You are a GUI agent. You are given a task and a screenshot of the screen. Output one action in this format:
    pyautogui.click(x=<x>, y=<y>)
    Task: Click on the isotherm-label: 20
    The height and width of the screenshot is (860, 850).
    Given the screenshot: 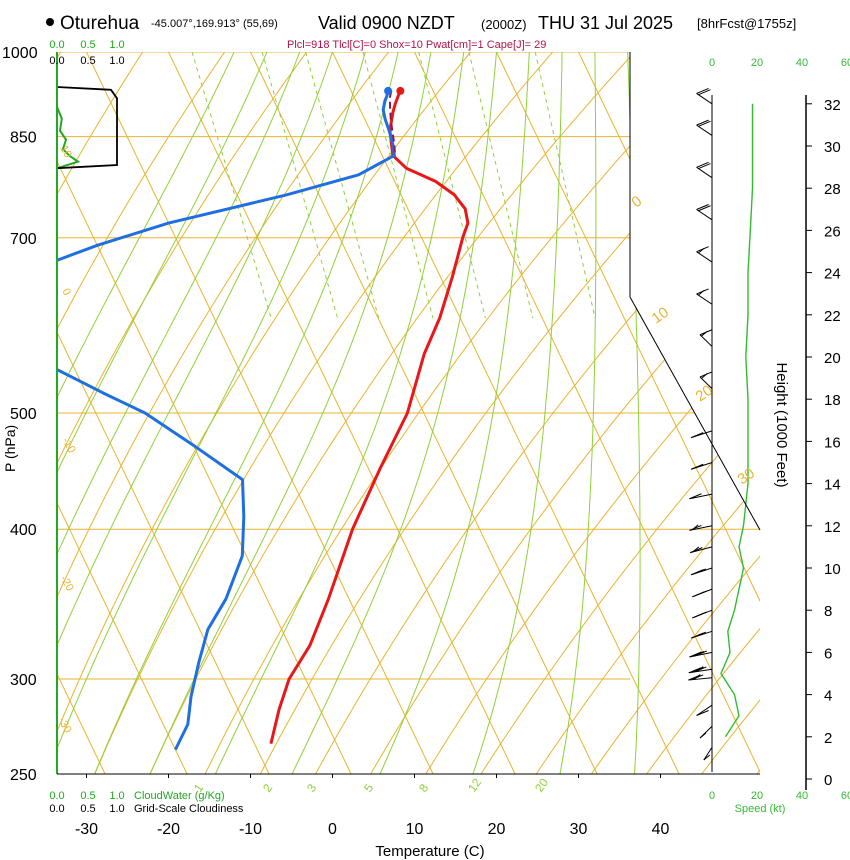 What is the action you would take?
    pyautogui.click(x=704, y=393)
    